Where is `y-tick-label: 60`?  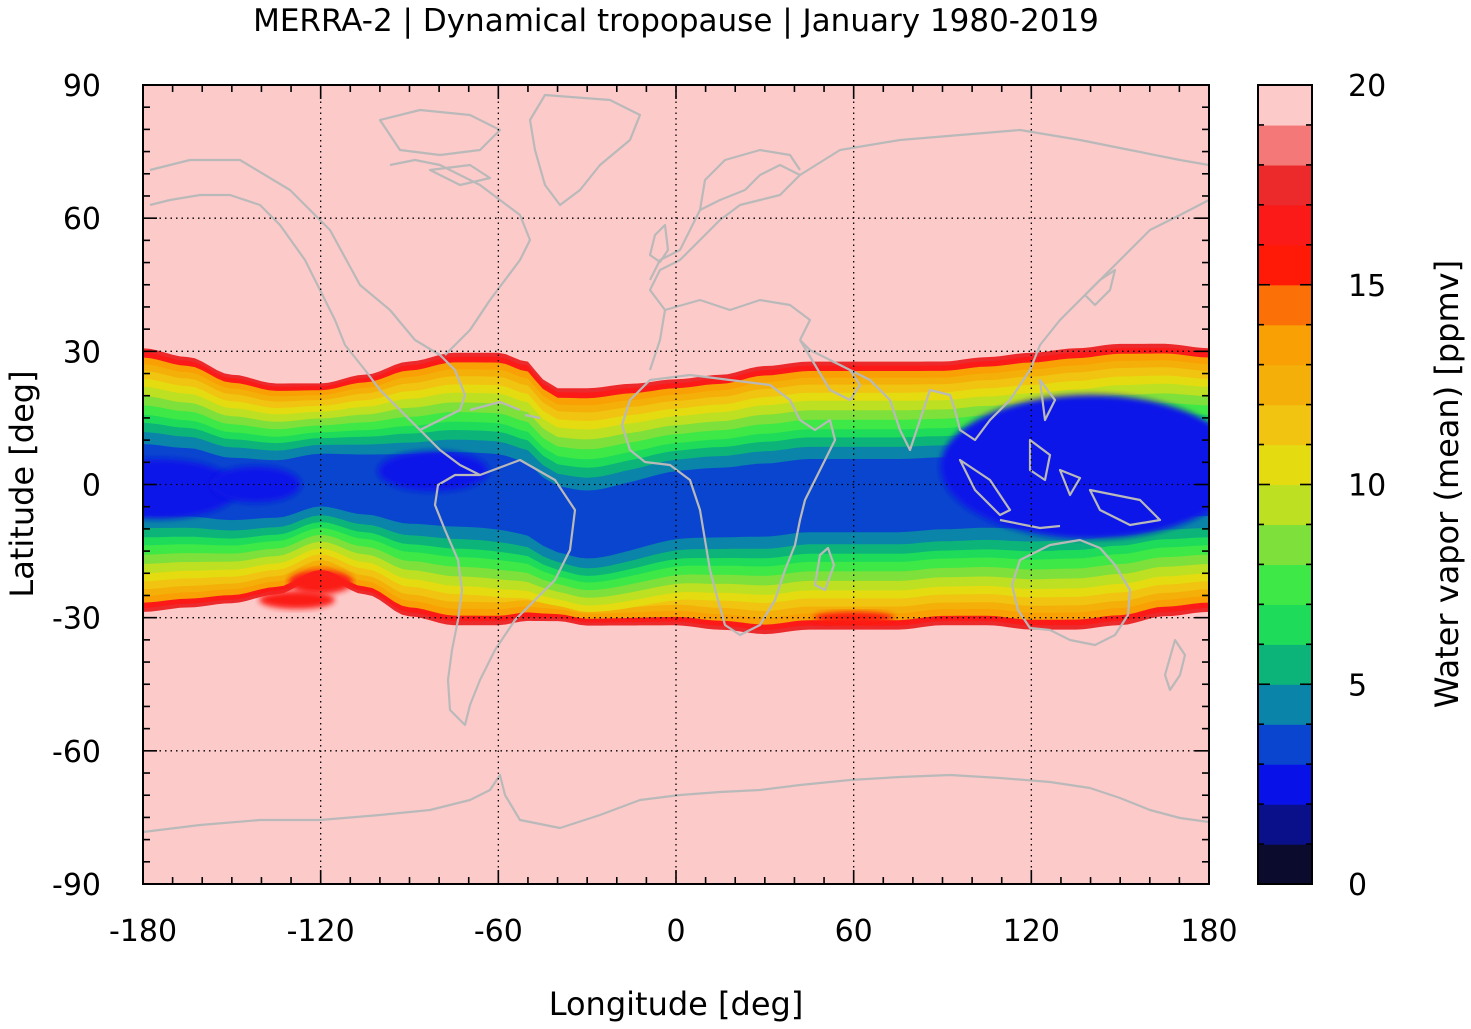 y-tick-label: 60 is located at coordinates (82, 219).